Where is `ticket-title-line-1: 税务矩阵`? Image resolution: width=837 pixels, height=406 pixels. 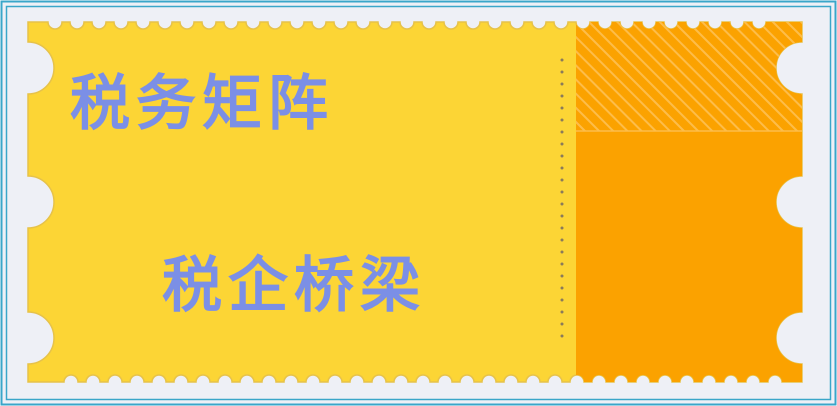 ticket-title-line-1: 税务矩阵 is located at coordinates (202, 104).